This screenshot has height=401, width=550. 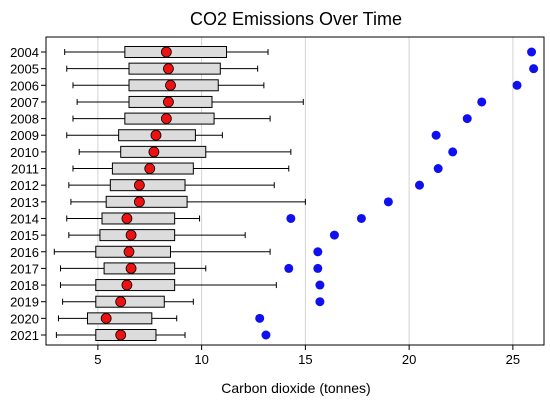 I want to click on y-tick-label: 2018, so click(x=24, y=285).